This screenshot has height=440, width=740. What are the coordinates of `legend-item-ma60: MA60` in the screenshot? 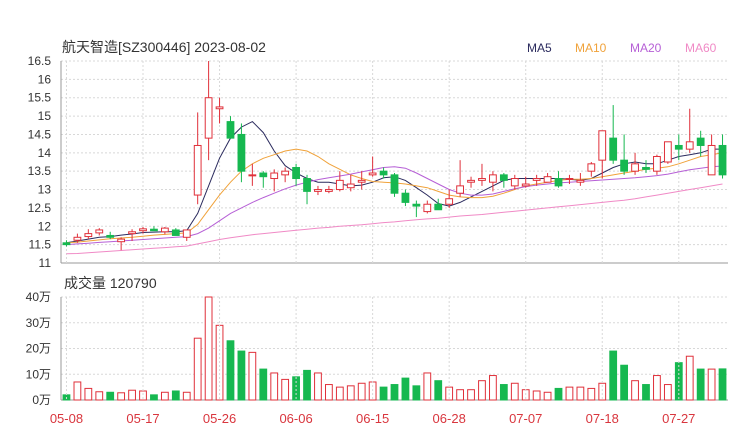 It's located at (701, 48).